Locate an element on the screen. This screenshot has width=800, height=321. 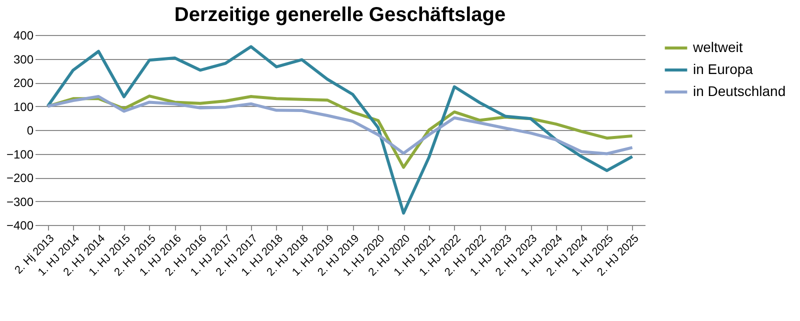
y-tick-label: 200 is located at coordinates (23, 83).